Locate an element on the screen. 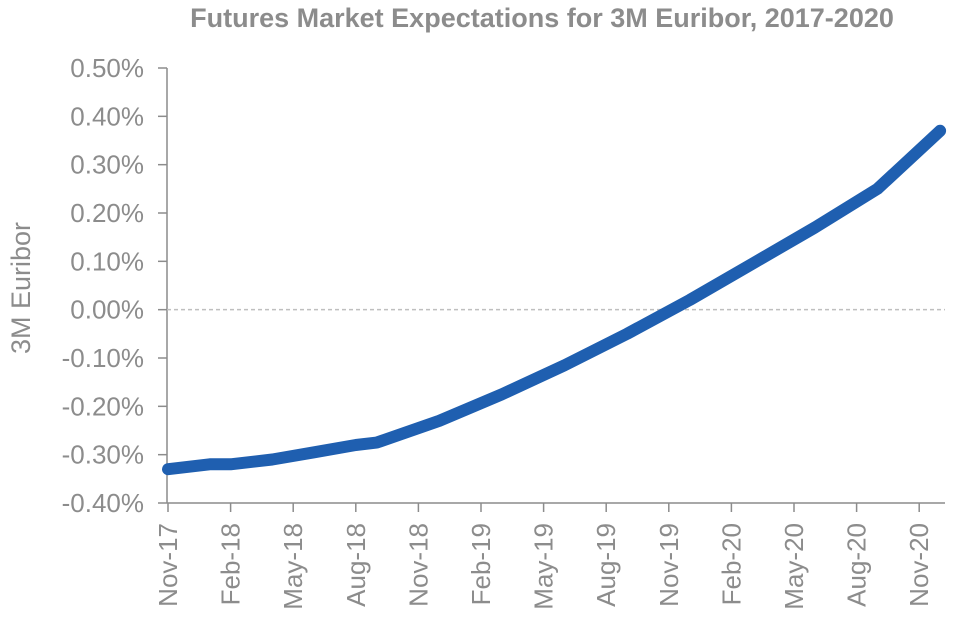  y-tick-label: 0.00% is located at coordinates (107, 310).